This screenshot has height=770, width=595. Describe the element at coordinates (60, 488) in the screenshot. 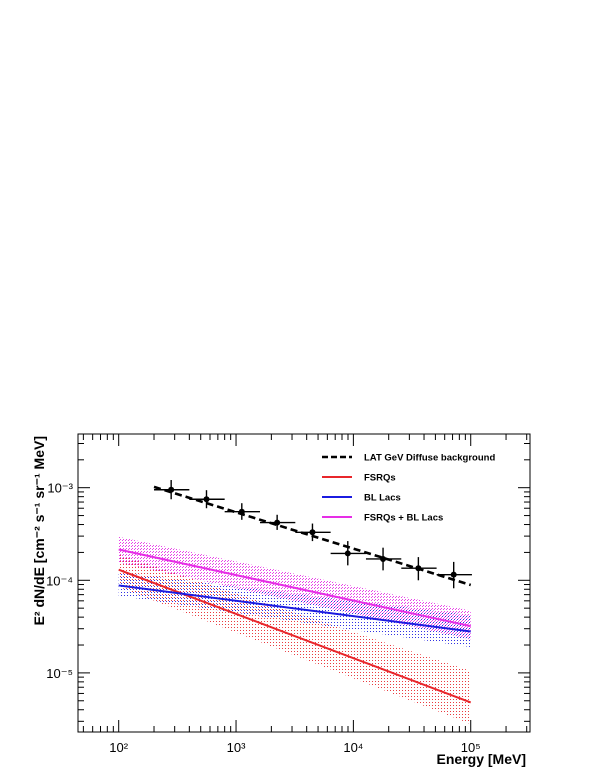

I see `y-tick-label: 10⁻³` at that location.